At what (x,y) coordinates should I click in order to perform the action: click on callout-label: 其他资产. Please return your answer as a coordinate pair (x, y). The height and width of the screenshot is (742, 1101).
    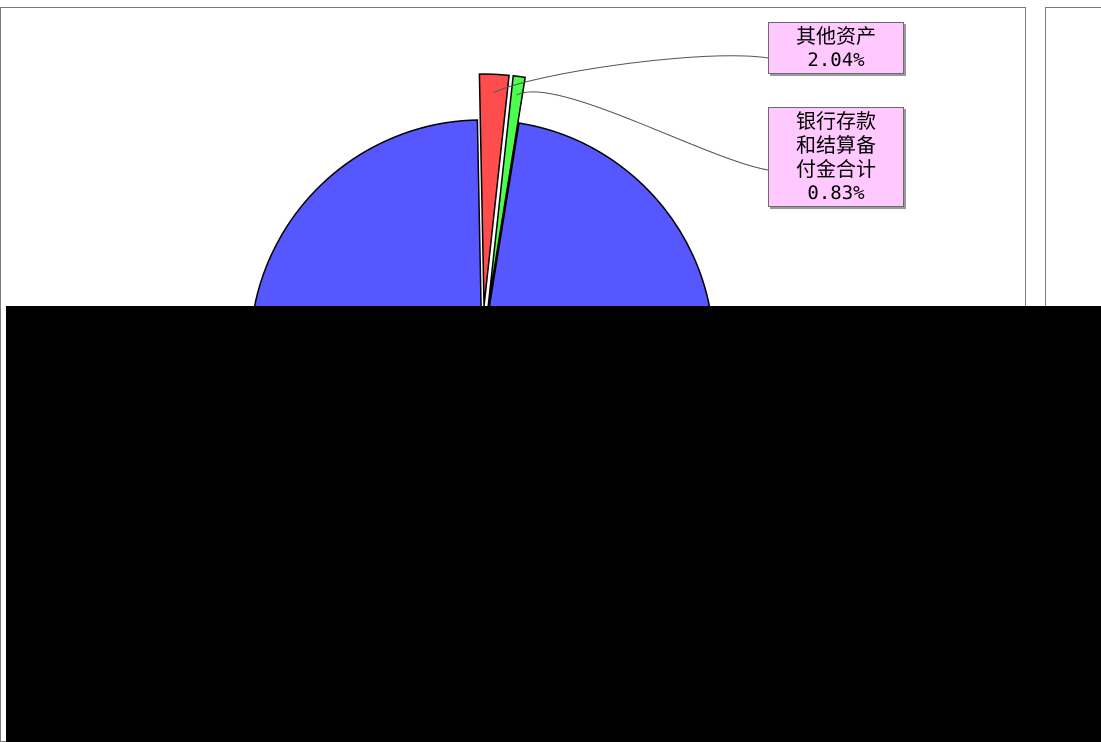
    Looking at the image, I should click on (836, 36).